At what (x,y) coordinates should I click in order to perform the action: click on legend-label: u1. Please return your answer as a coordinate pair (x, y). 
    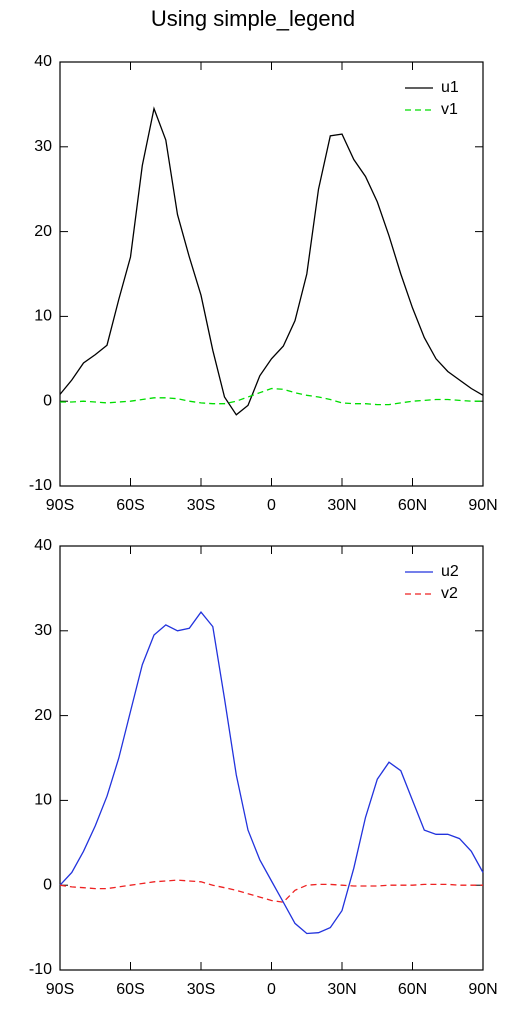
    Looking at the image, I should click on (450, 87).